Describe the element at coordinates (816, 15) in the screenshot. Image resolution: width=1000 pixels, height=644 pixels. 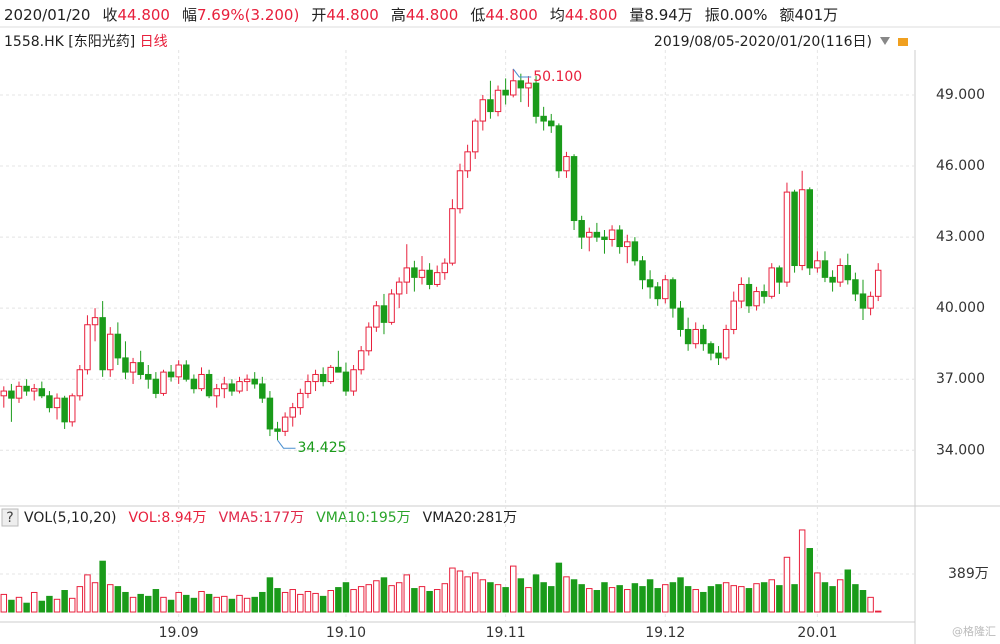
I see `field-value: 401万` at that location.